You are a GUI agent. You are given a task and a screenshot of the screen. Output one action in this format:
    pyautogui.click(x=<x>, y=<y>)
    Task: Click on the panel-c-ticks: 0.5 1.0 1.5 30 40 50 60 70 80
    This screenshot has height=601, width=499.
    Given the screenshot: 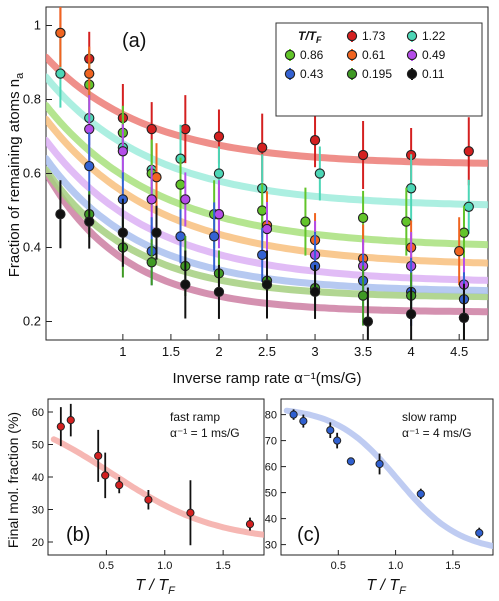 What is the action you would take?
    pyautogui.click(x=363, y=491)
    